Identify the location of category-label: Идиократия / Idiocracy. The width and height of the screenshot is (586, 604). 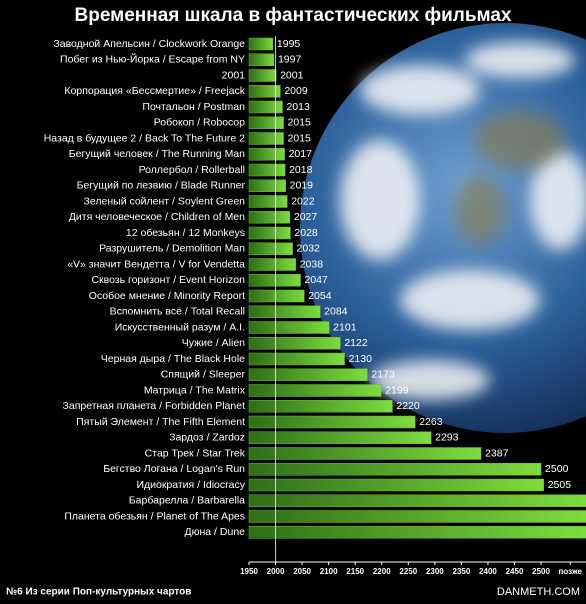
(190, 485).